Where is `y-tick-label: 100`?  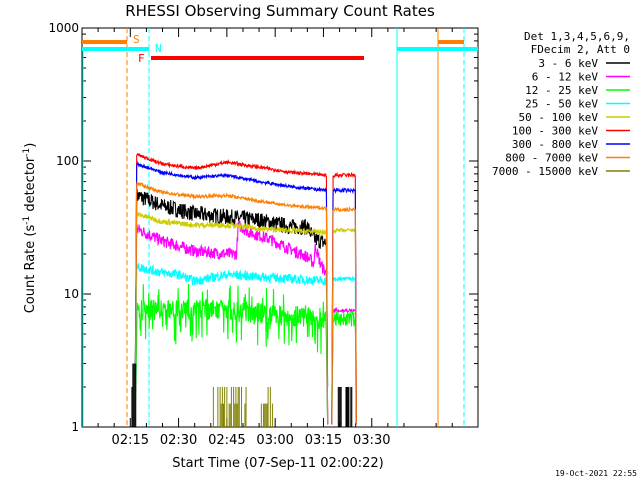
y-tick-label: 100 is located at coordinates (67, 161).